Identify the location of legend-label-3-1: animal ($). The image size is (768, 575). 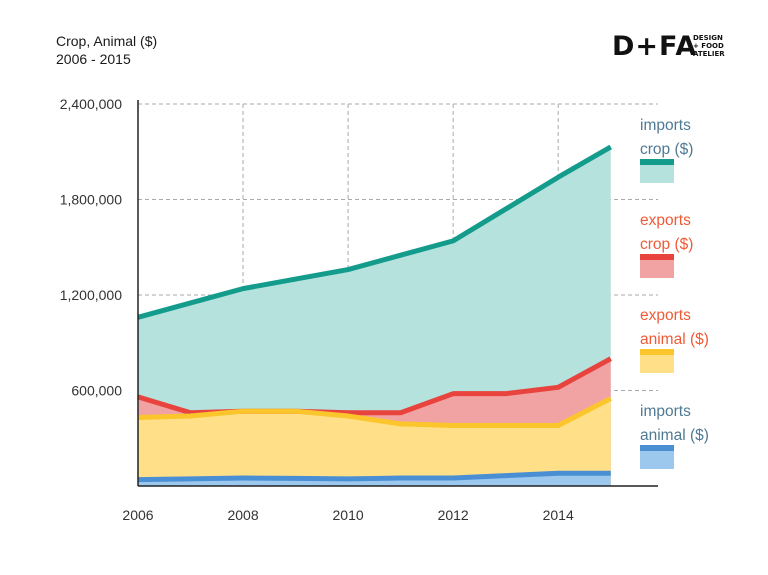
(674, 435).